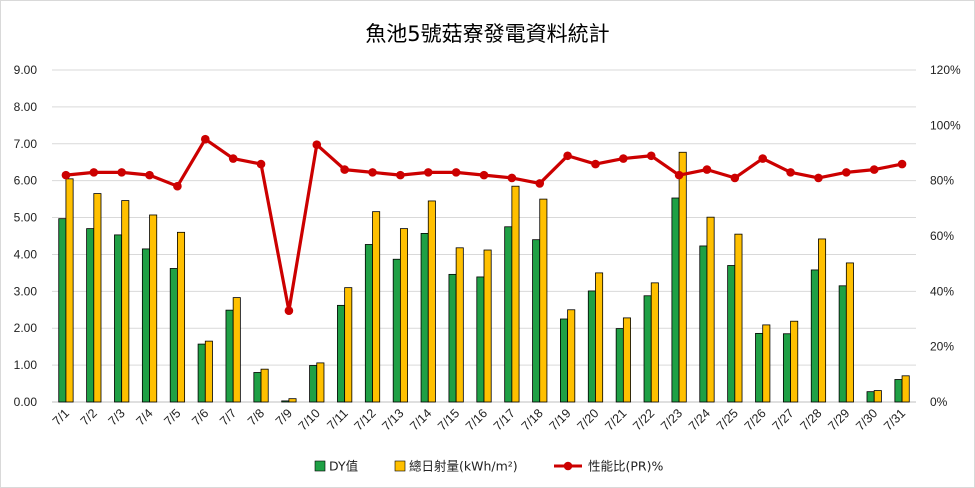  Describe the element at coordinates (488, 466) in the screenshot. I see `legend: DY值 總日射量(kWh/m²) 性能比(PR)%` at that location.